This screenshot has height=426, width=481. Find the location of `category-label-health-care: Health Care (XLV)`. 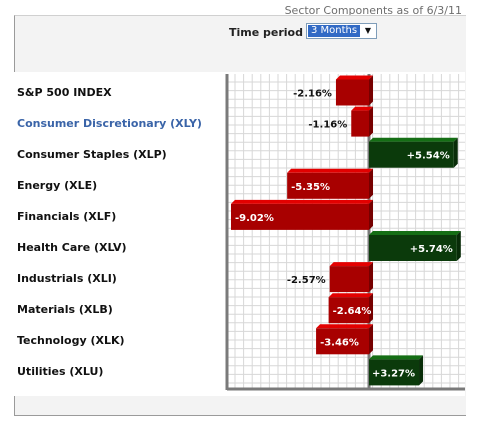

category-label-health-care: Health Care (XLV) is located at coordinates (72, 247).